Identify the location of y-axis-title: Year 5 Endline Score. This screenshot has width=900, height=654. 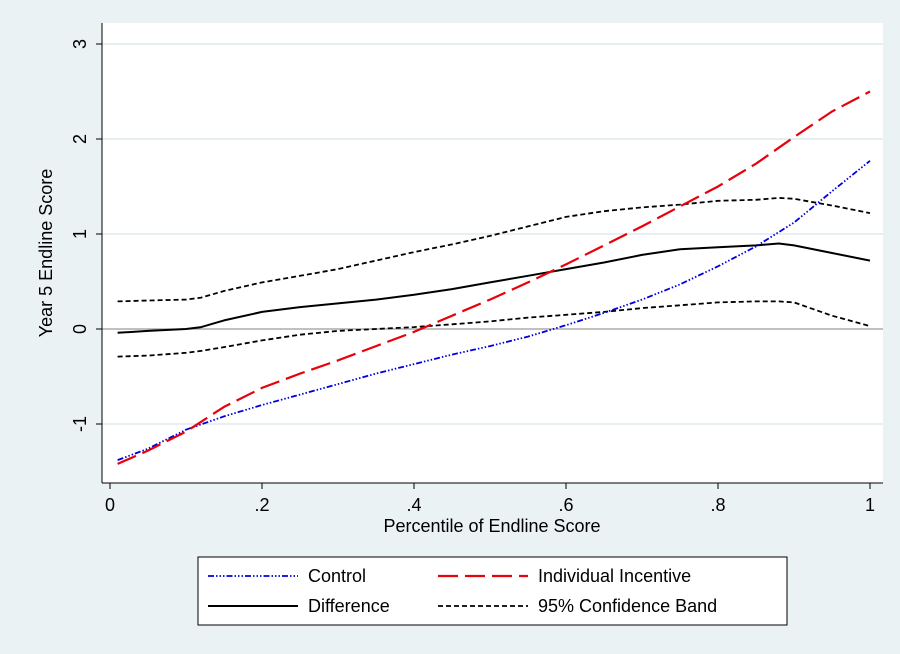
(46, 253).